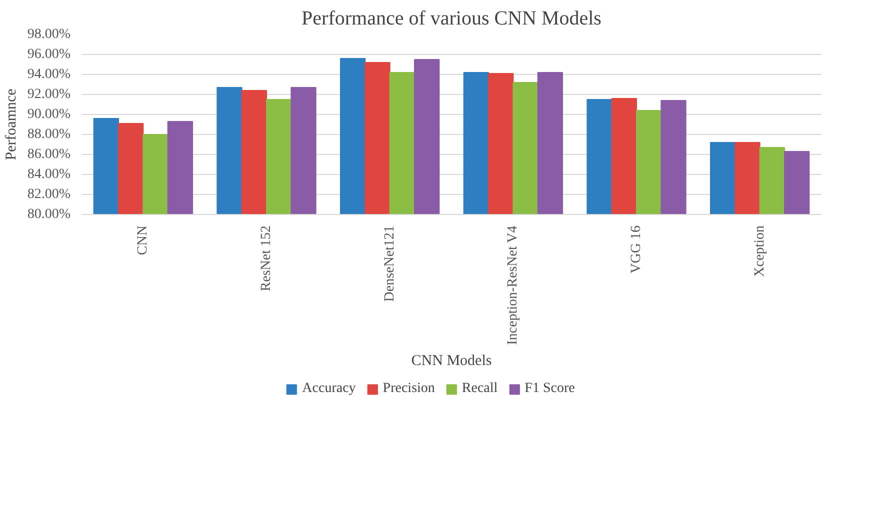 Image resolution: width=876 pixels, height=511 pixels. I want to click on y-axis-title: Perfoamnce, so click(11, 124).